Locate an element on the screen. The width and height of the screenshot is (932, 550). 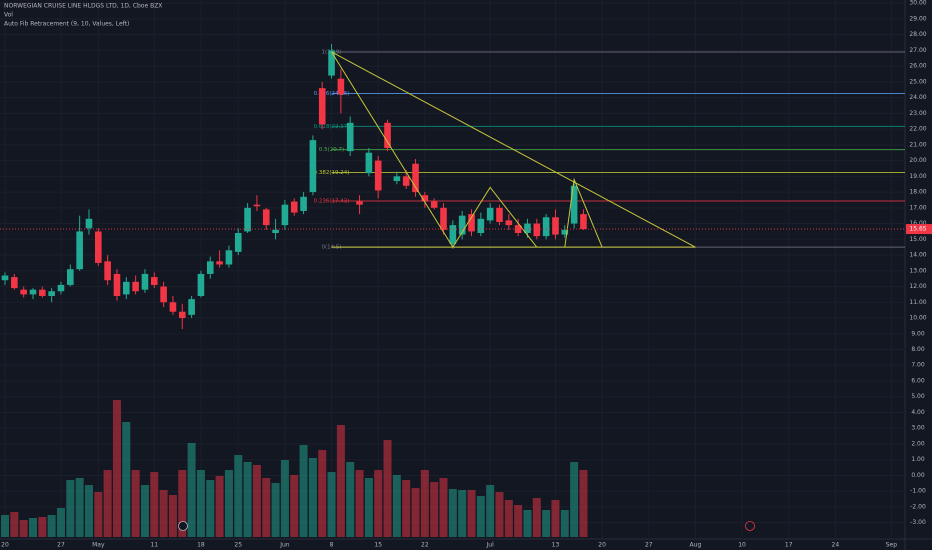
x-tick-label: Sep is located at coordinates (892, 545).